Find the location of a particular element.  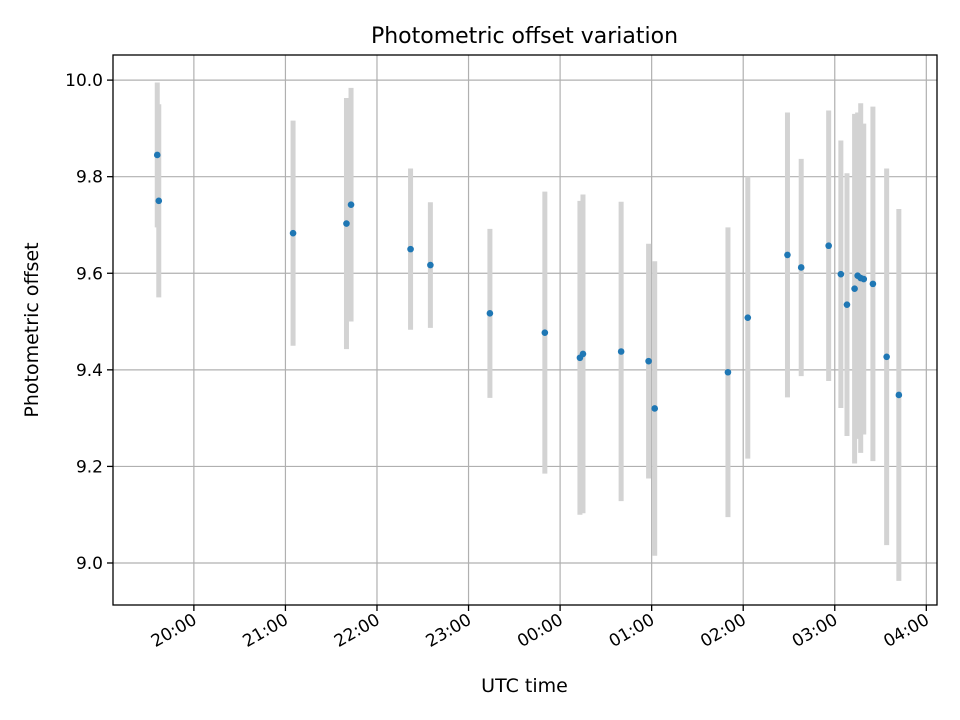

x-axis-label: UTC time is located at coordinates (524, 686).